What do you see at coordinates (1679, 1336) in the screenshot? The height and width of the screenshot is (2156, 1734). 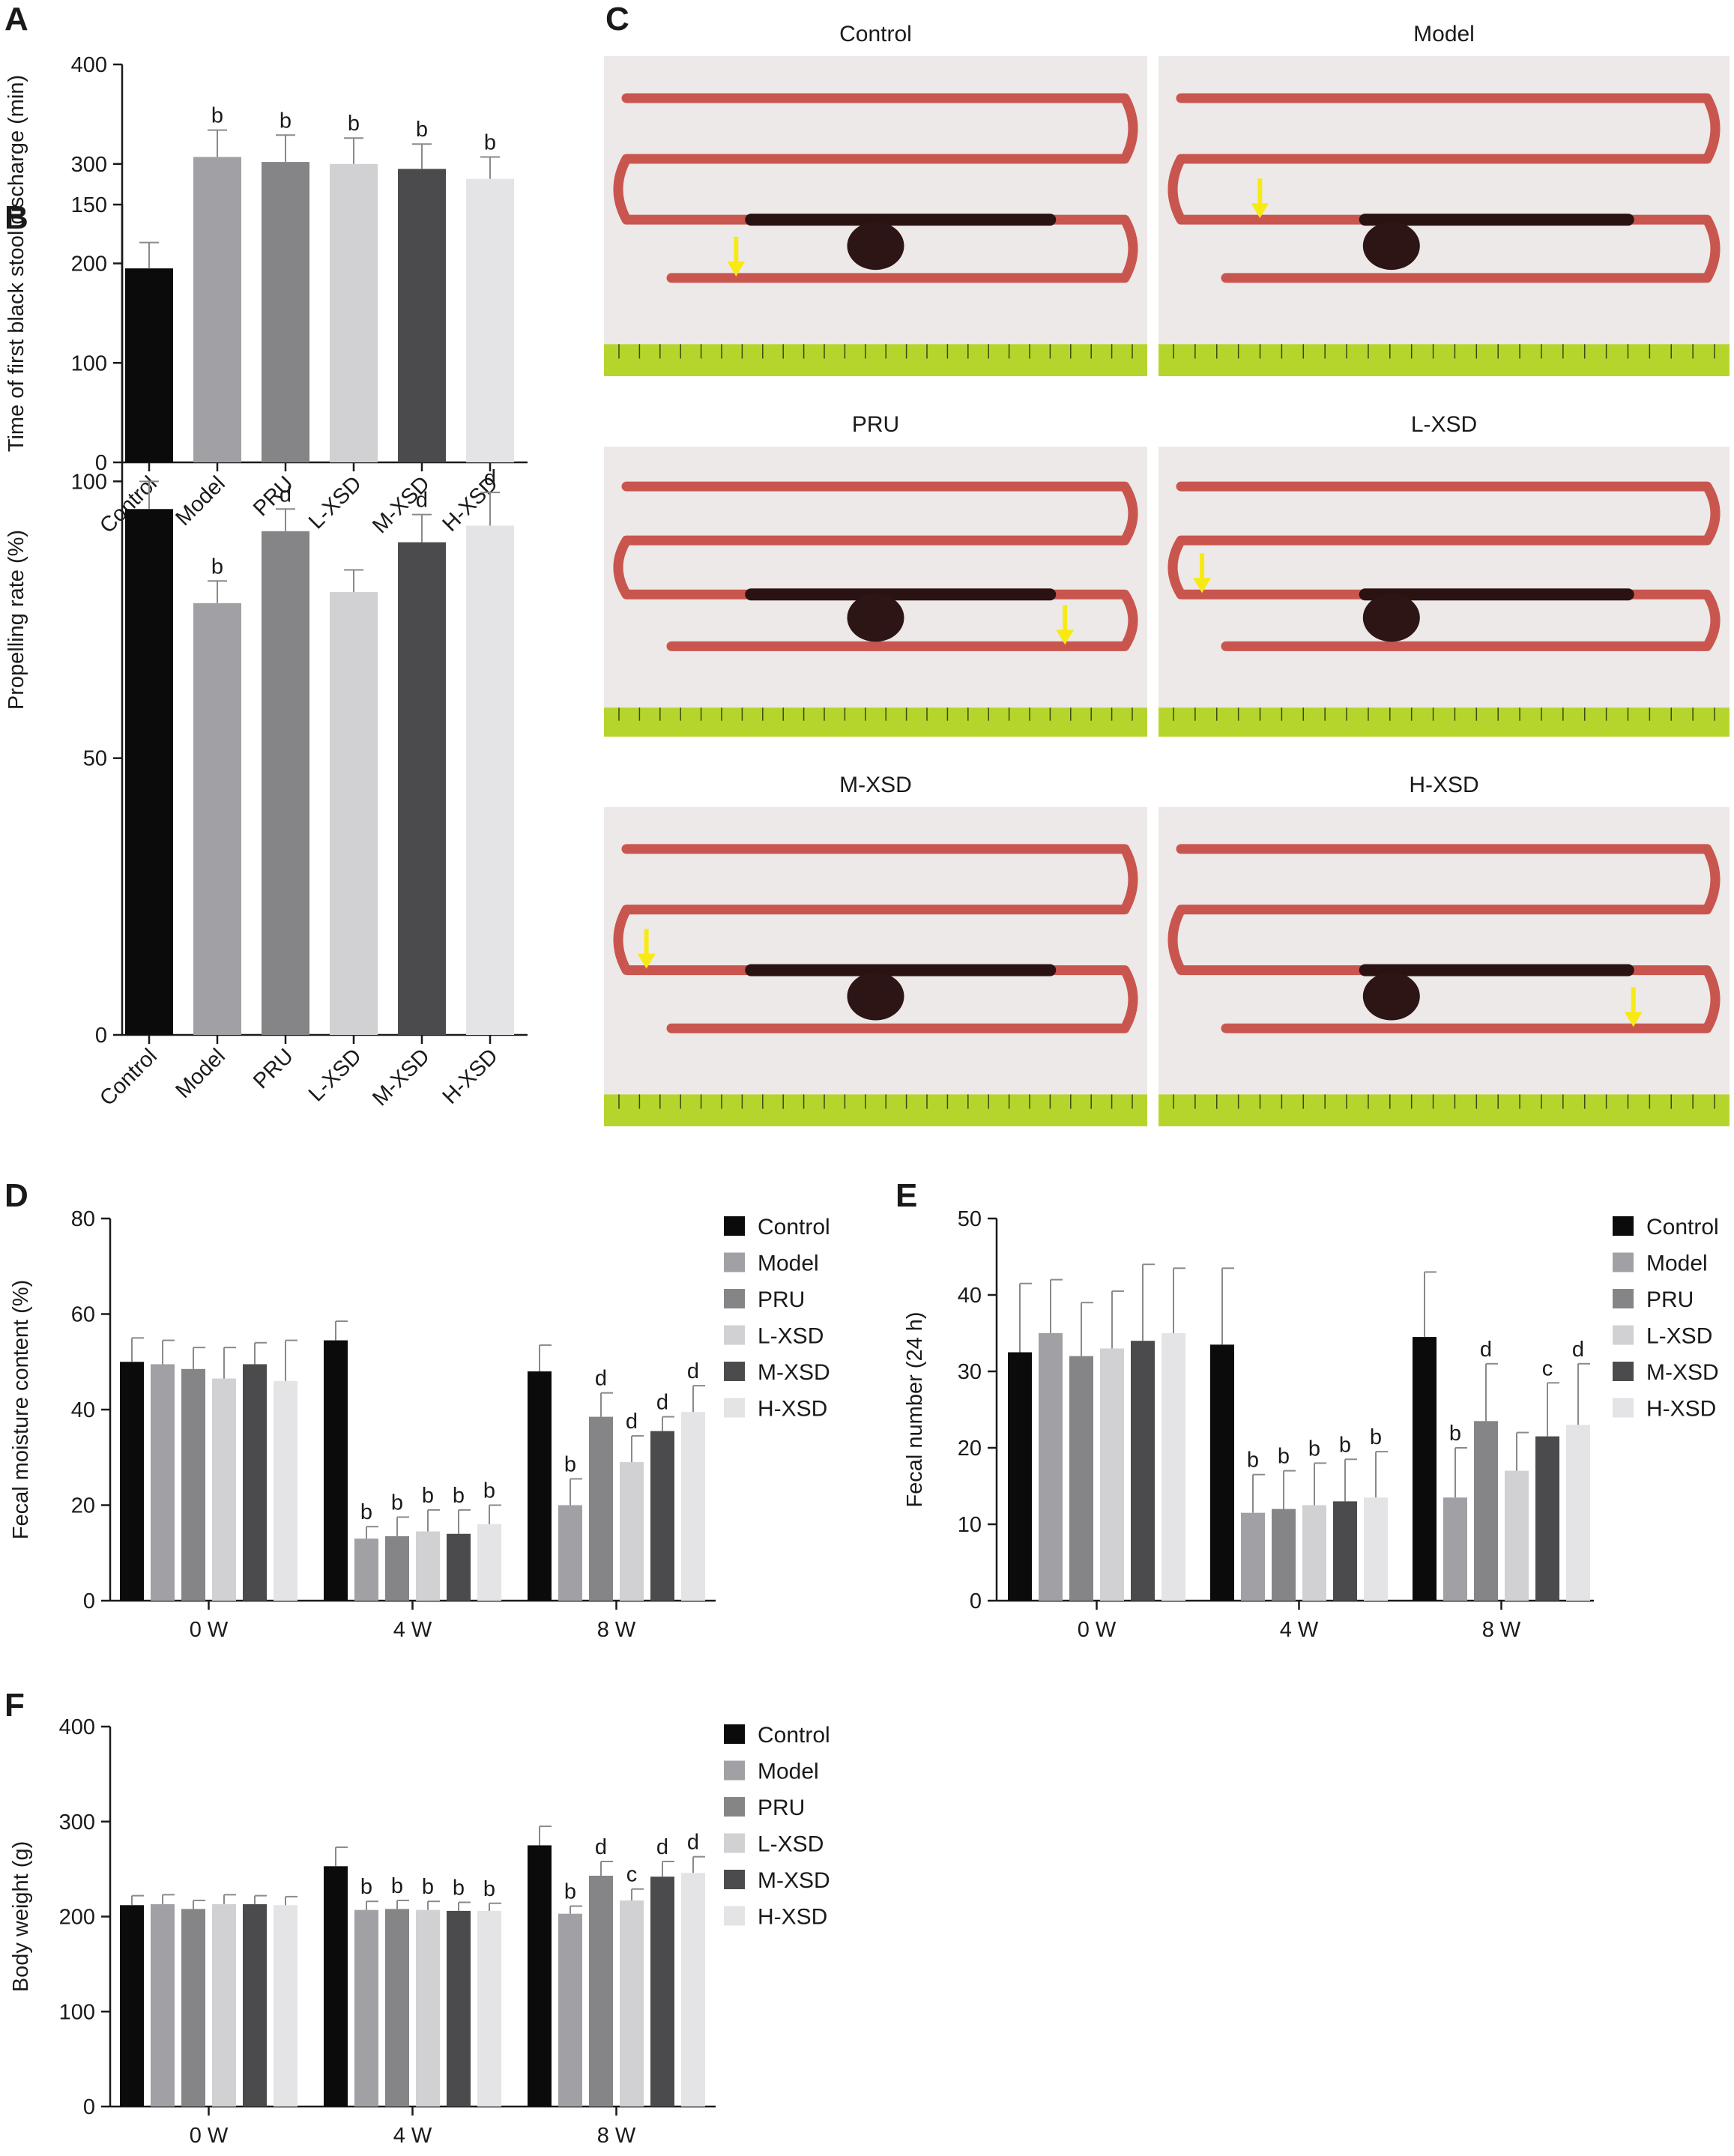 I see `legend-label: L-XSD` at bounding box center [1679, 1336].